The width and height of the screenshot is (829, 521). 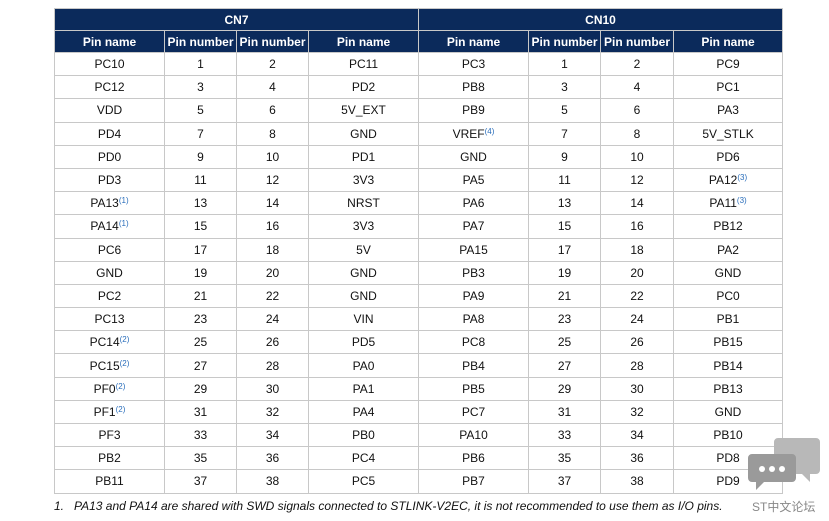 I want to click on table-cell: 27, so click(x=565, y=365).